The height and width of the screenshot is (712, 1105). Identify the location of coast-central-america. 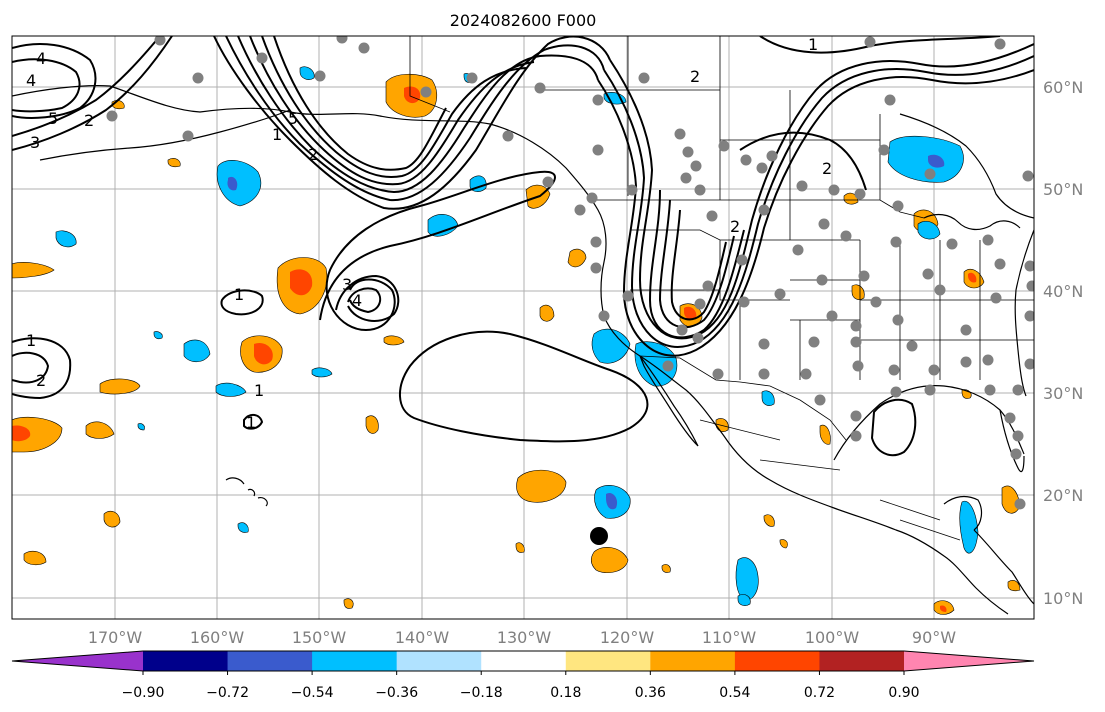
(1003, 567).